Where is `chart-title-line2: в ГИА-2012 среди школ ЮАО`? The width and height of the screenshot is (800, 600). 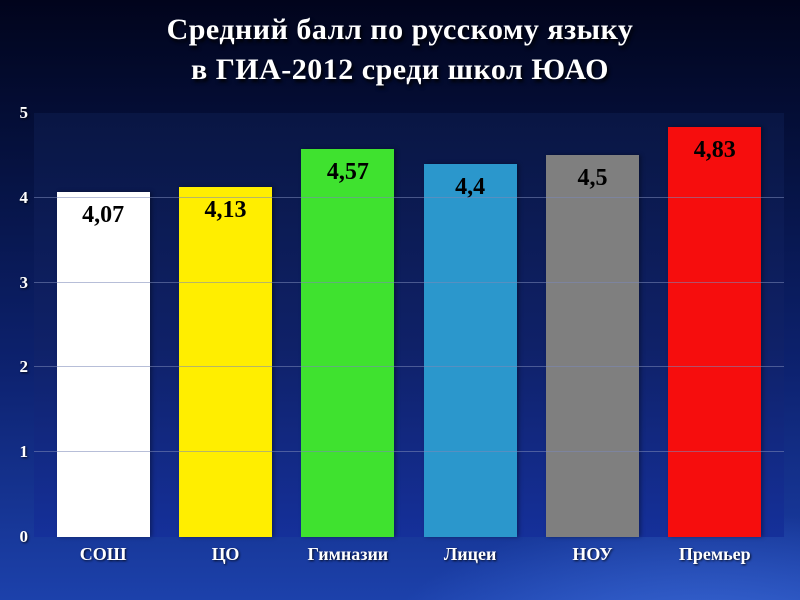 chart-title-line2: в ГИА-2012 среди школ ЮАО is located at coordinates (400, 69).